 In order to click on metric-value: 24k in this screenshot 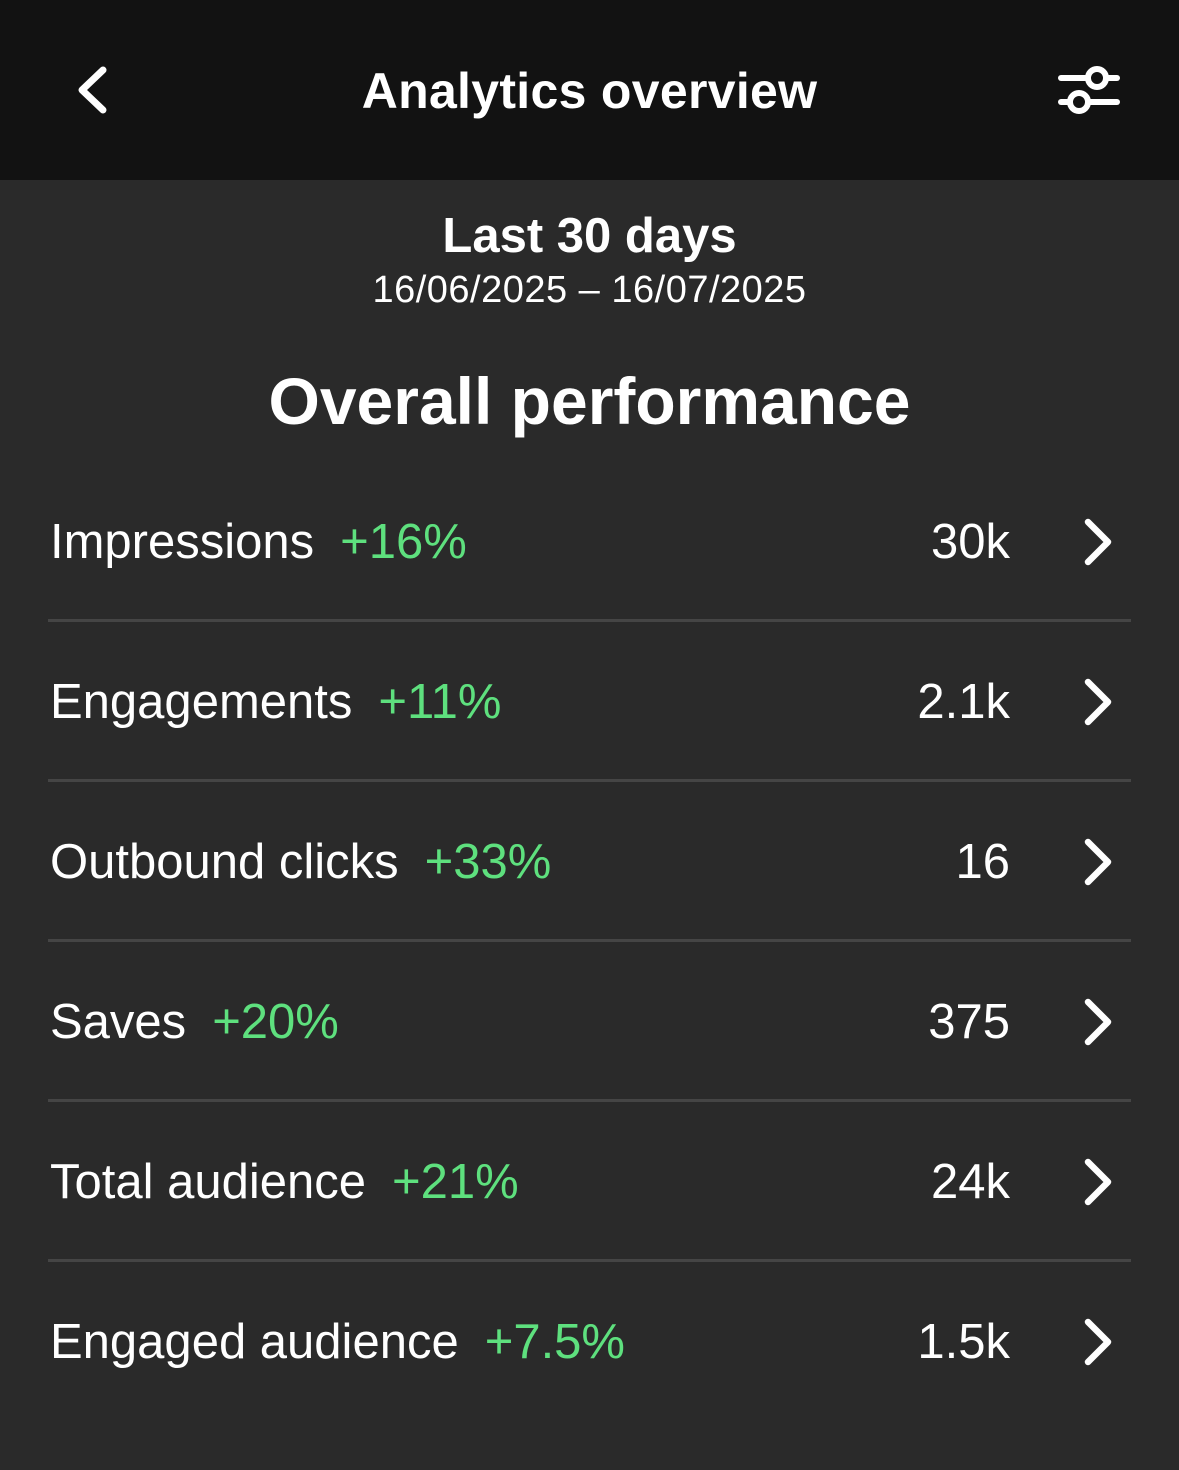, I will do `click(970, 1182)`.